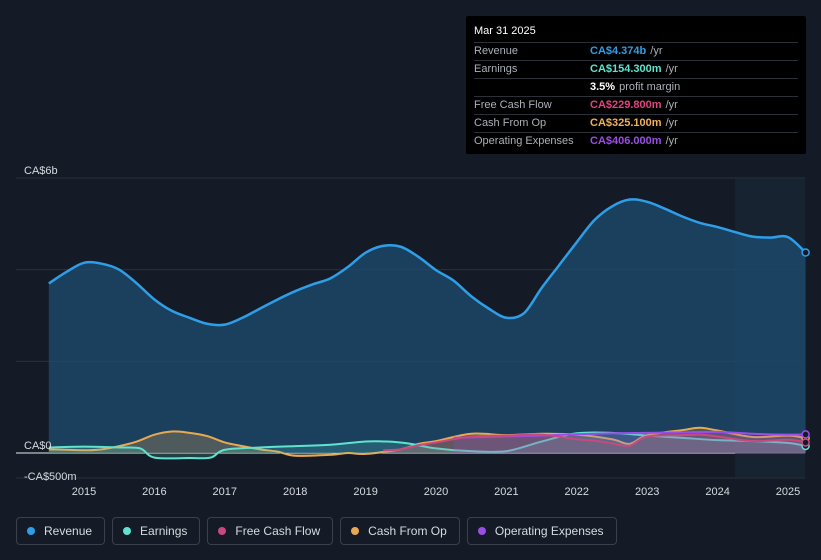 The height and width of the screenshot is (560, 821). I want to click on tooltip-label, so click(532, 87).